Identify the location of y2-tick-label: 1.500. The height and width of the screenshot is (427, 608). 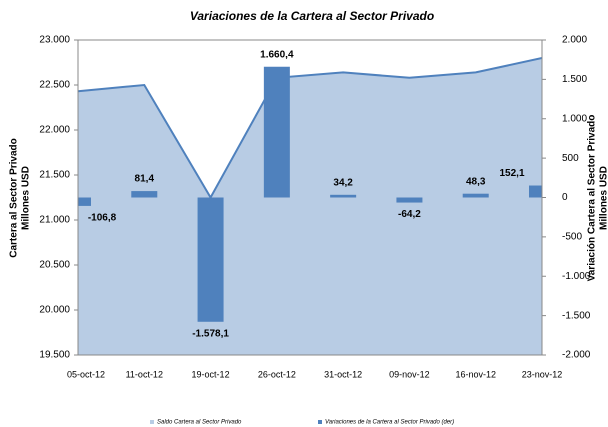
(574, 79).